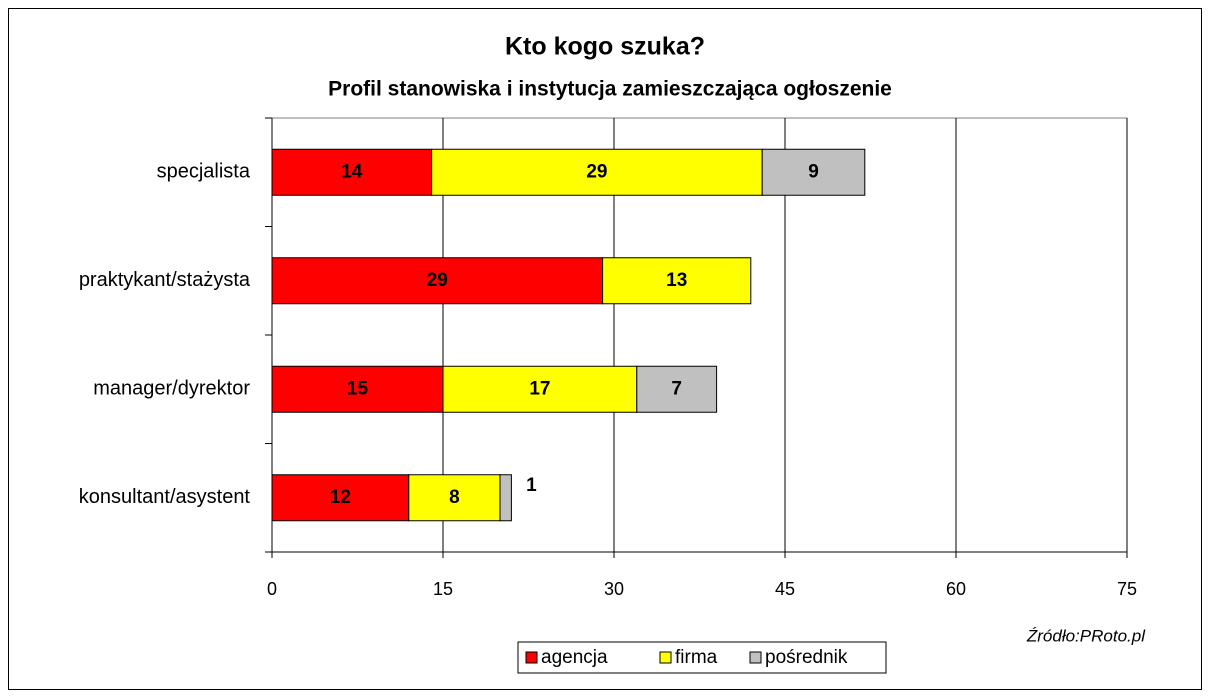 This screenshot has height=698, width=1210. I want to click on source-note: Źródło:PRoto.pl, so click(1086, 635).